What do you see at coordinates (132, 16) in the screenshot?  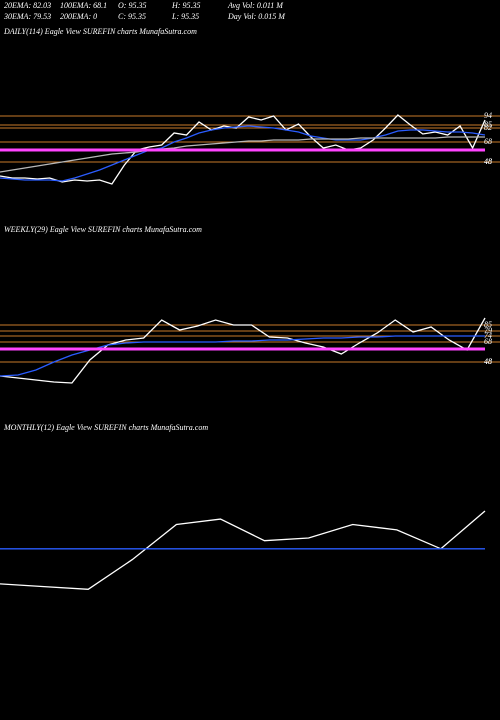 I see `header-stat: C: 95.35` at bounding box center [132, 16].